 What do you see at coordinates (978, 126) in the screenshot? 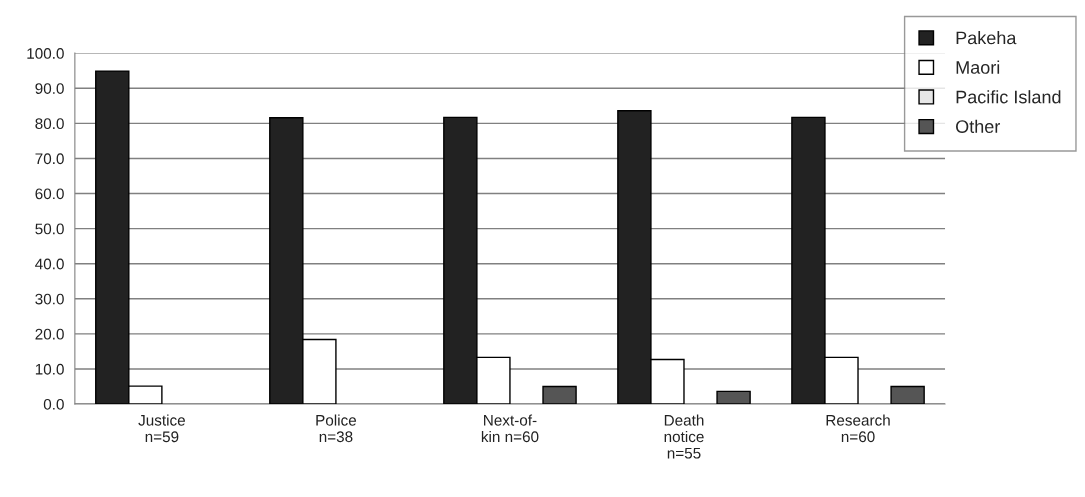
I see `legend-label: Other` at bounding box center [978, 126].